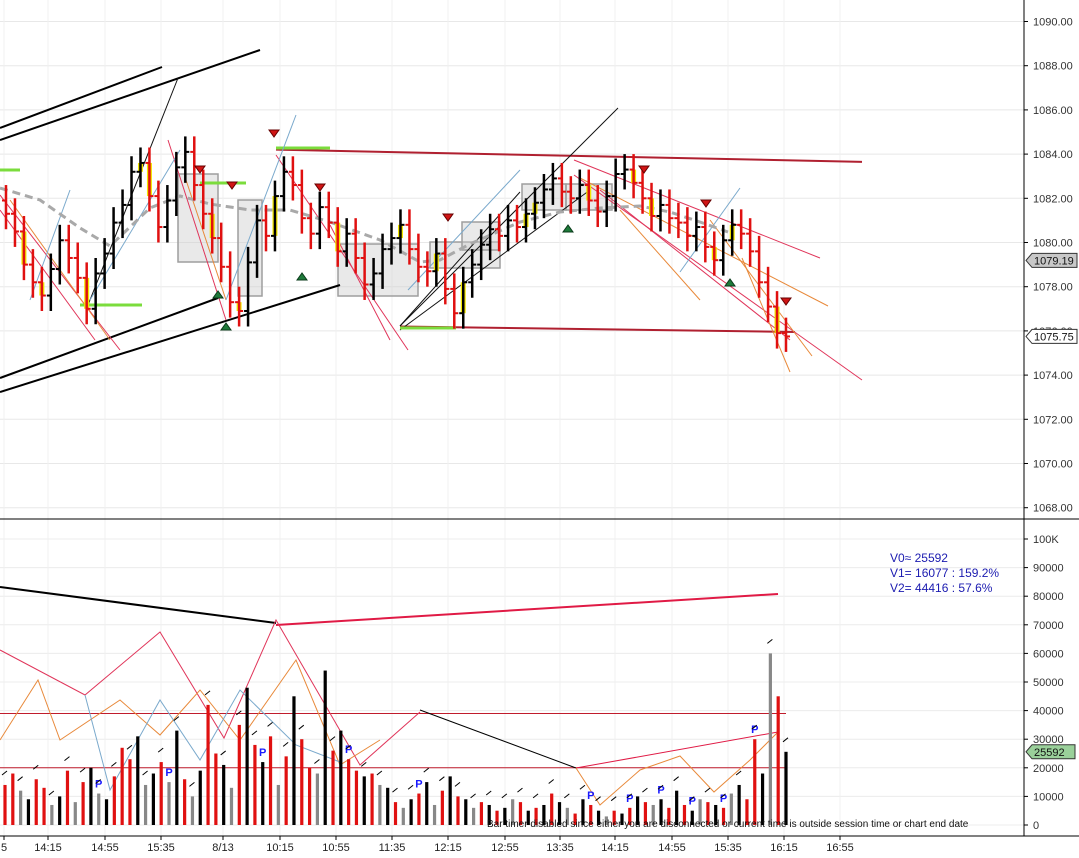 The image size is (1079, 858). I want to click on time-tick-label: 12:15, so click(448, 848).